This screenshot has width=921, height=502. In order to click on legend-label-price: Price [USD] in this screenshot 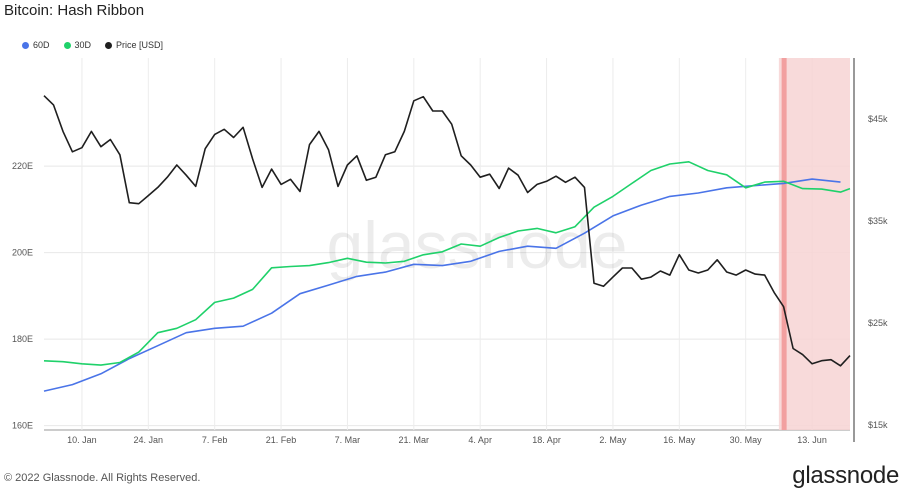, I will do `click(140, 45)`.